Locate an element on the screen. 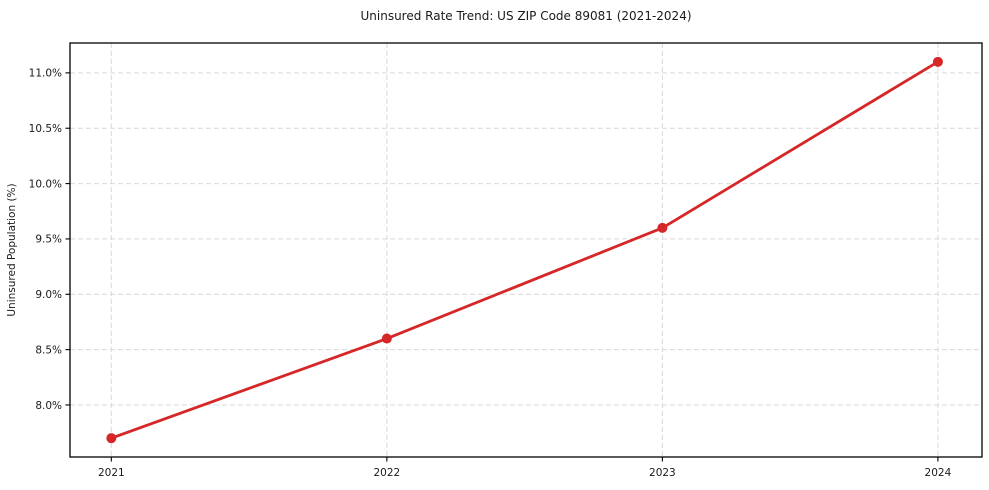  y-tick-label: 9.5% is located at coordinates (48, 240).